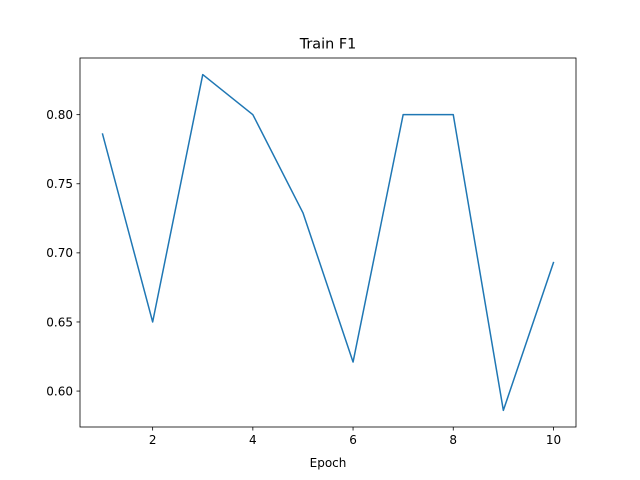 This screenshot has width=640, height=480. Describe the element at coordinates (253, 440) in the screenshot. I see `x-tick-label: 4` at that location.